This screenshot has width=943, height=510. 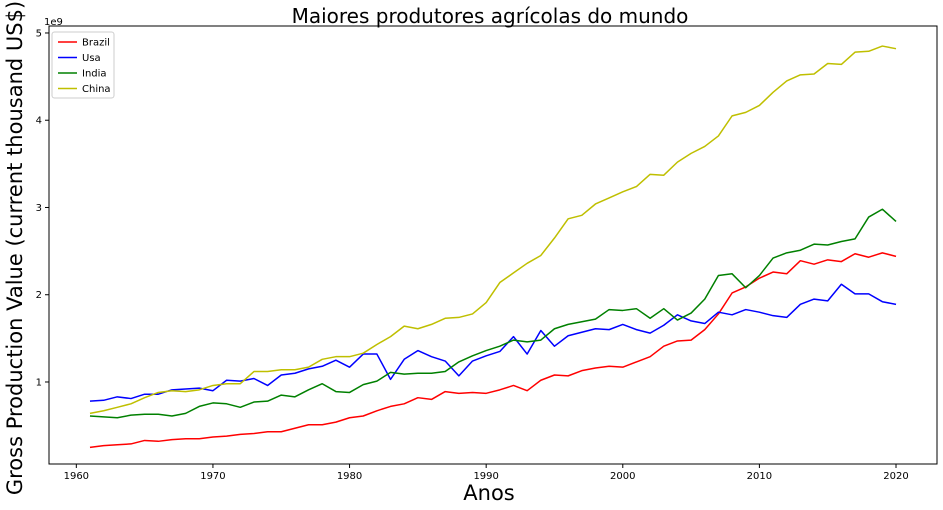 I want to click on x-axis: 1960 1970 1980 1990 2000 2010 2020, so click(x=486, y=473).